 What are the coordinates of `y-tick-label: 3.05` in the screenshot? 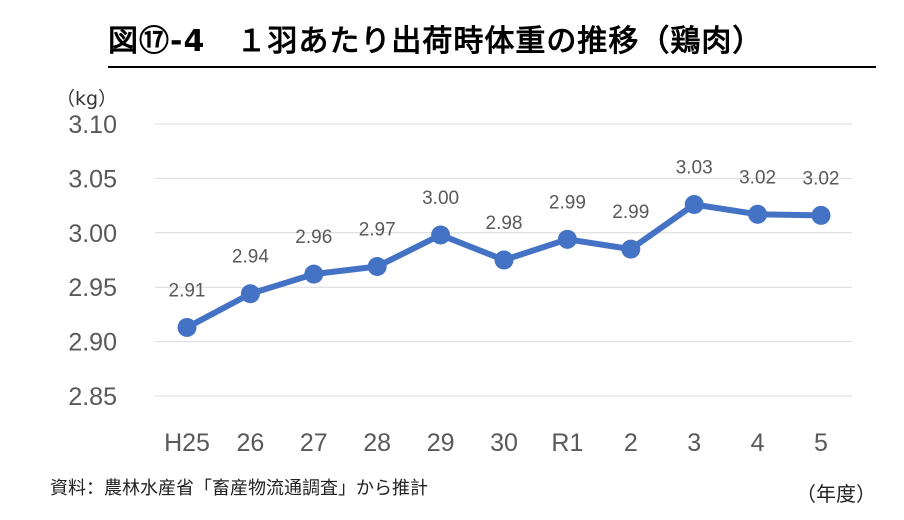 It's located at (92, 179).